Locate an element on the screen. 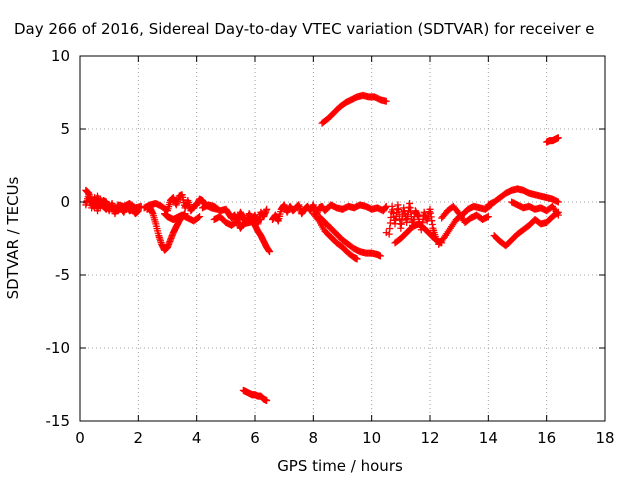 Image resolution: width=640 pixels, height=480 pixels. x-axis-title: GPS time / hours is located at coordinates (340, 466).